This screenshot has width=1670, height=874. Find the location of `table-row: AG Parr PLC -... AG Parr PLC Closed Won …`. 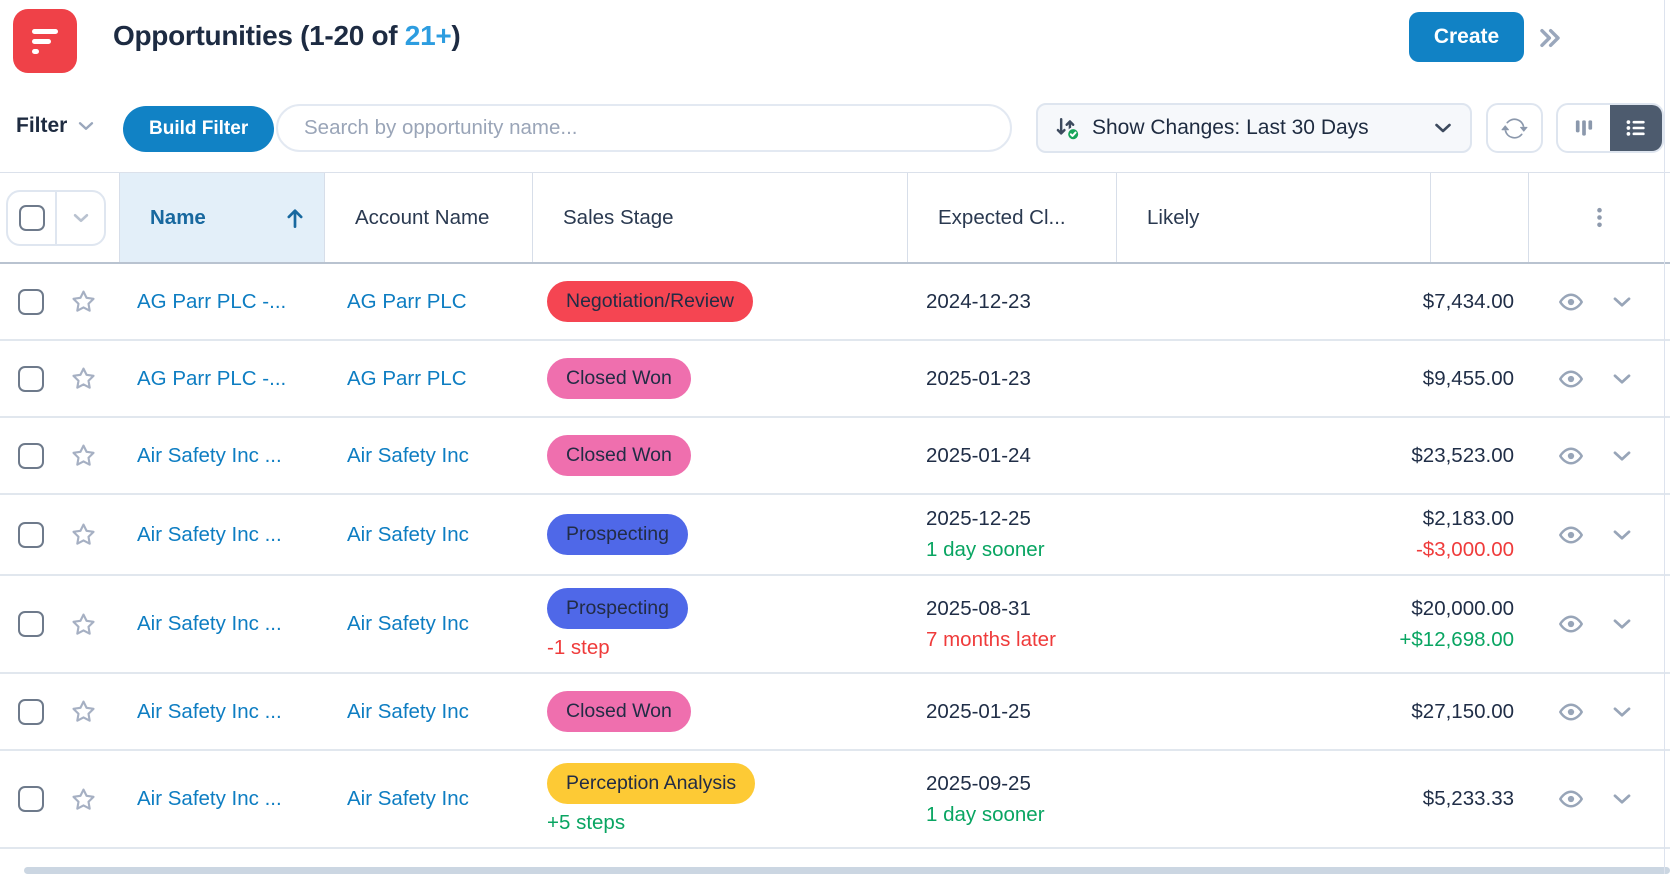

table-row: AG Parr PLC -... AG Parr PLC Closed Won … is located at coordinates (835, 379).